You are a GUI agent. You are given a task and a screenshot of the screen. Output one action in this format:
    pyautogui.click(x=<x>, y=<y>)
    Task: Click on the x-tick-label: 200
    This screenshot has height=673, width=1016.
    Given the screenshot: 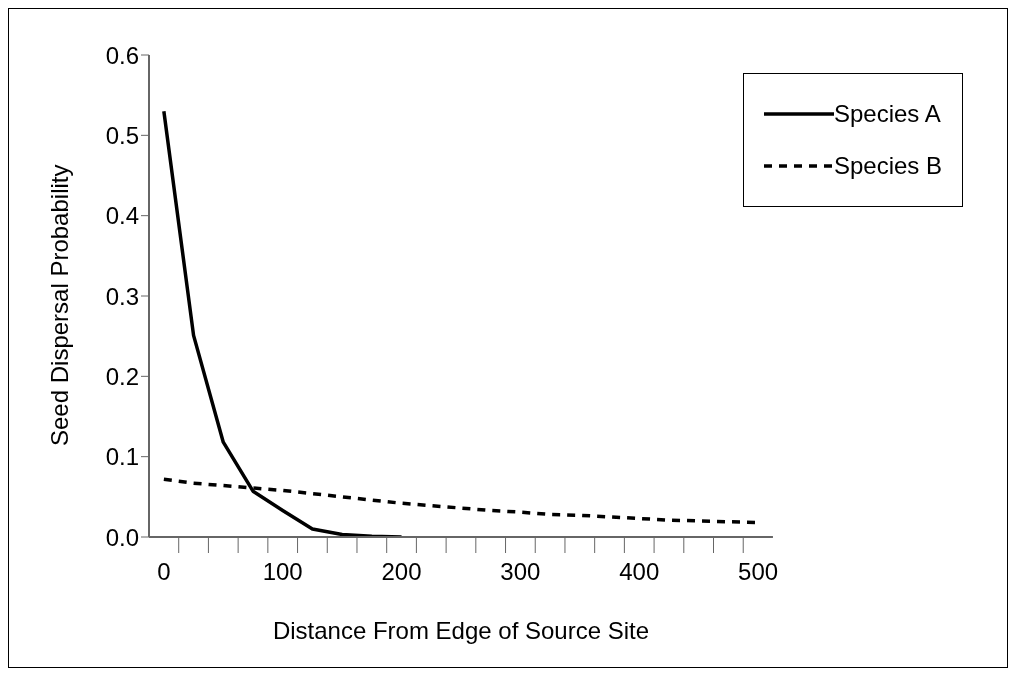 What is the action you would take?
    pyautogui.click(x=401, y=571)
    